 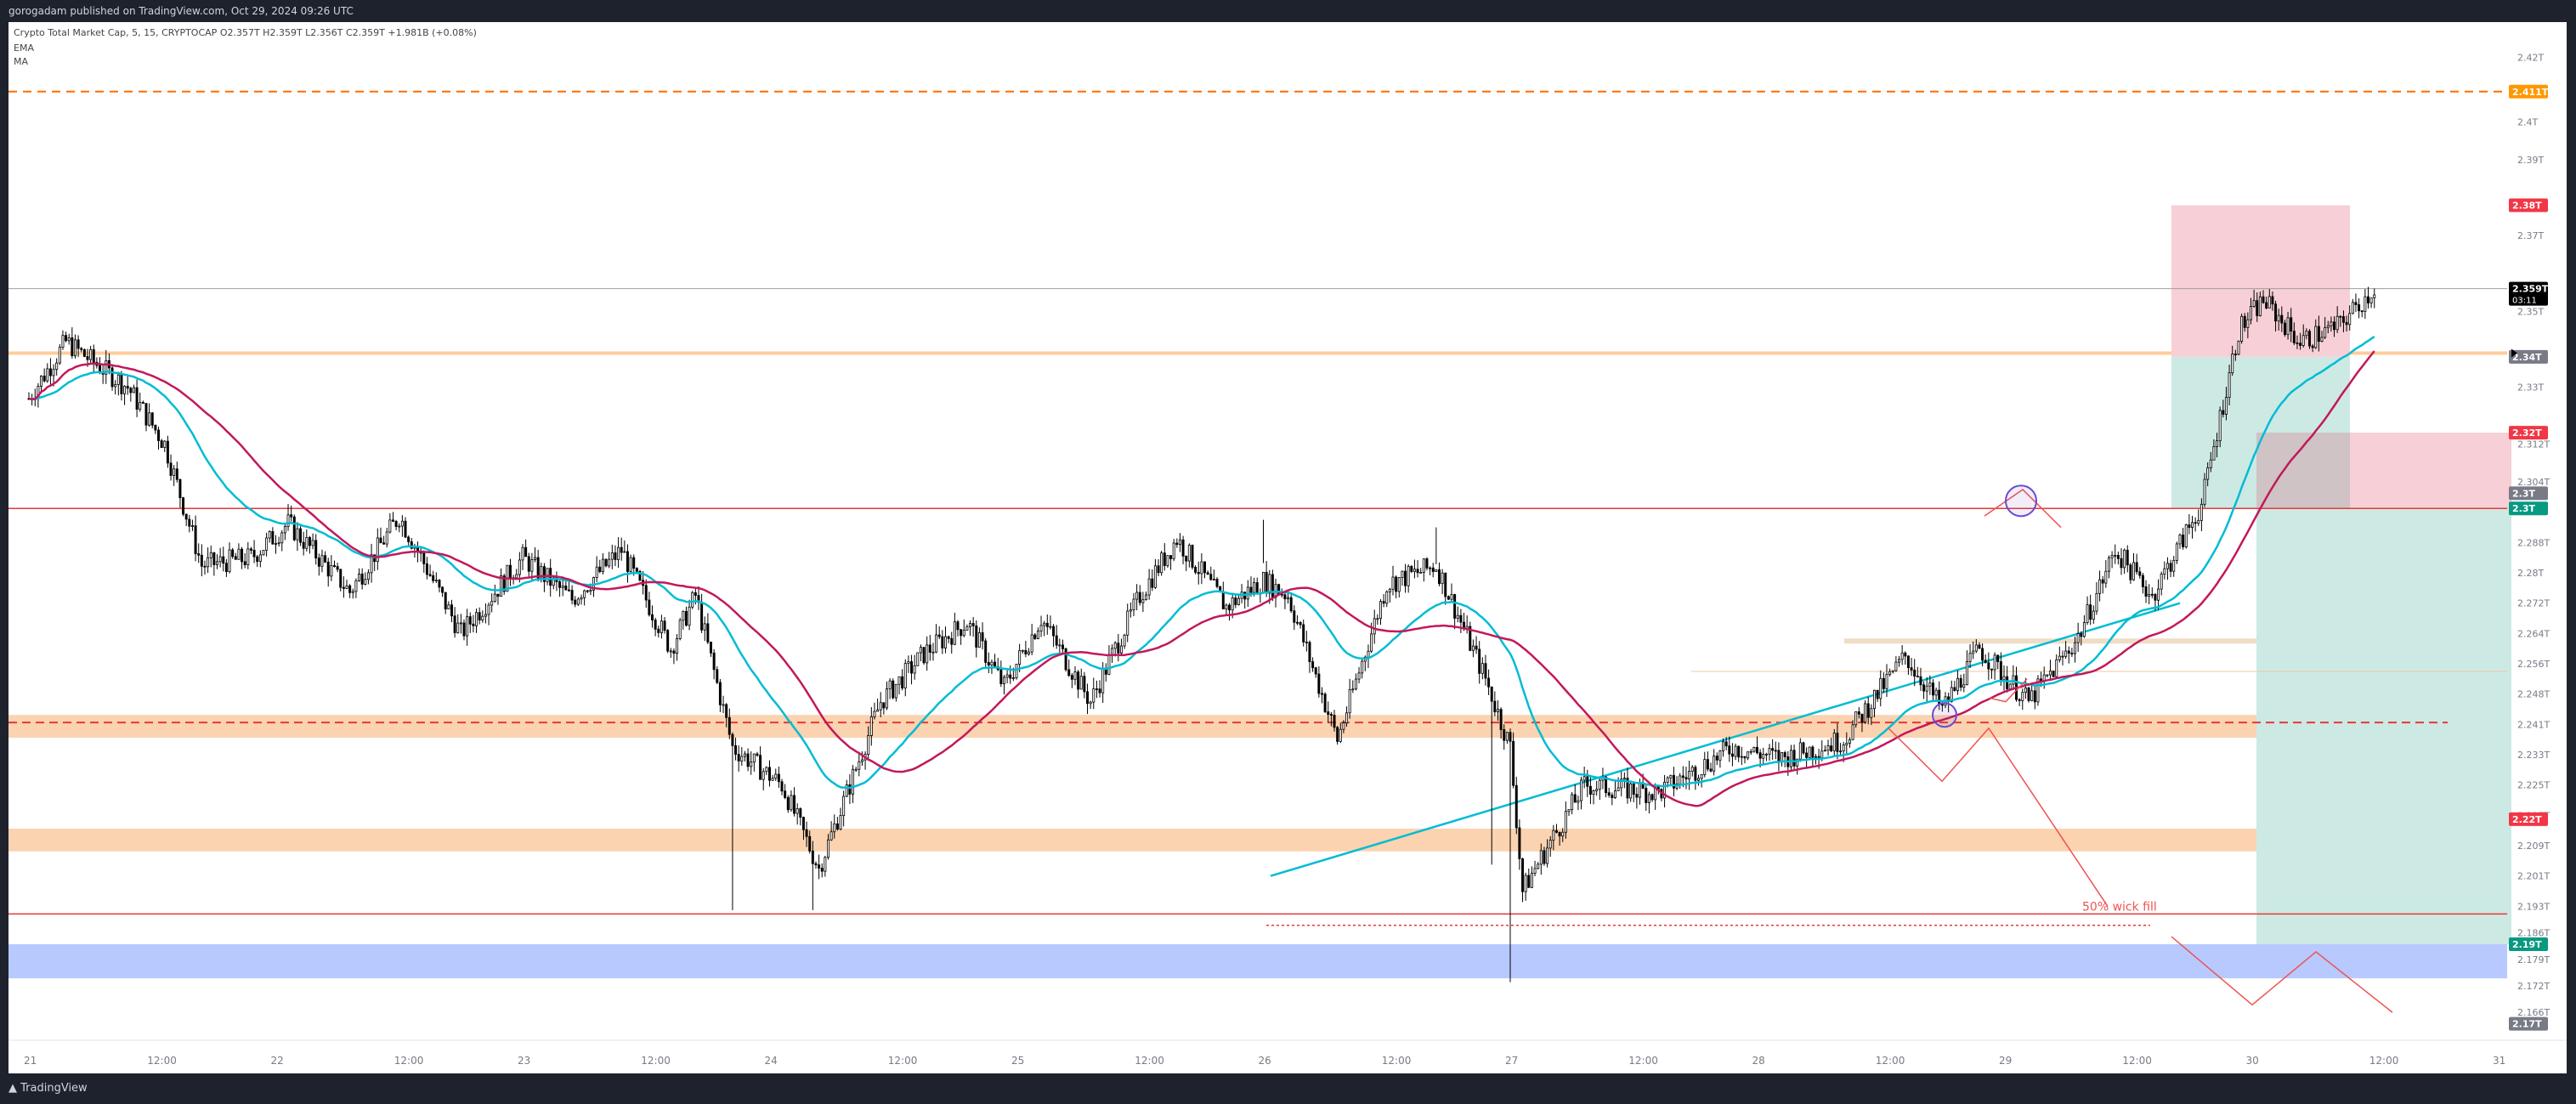 What do you see at coordinates (2530, 58) in the screenshot?
I see `y-tick-label: 2.42T` at bounding box center [2530, 58].